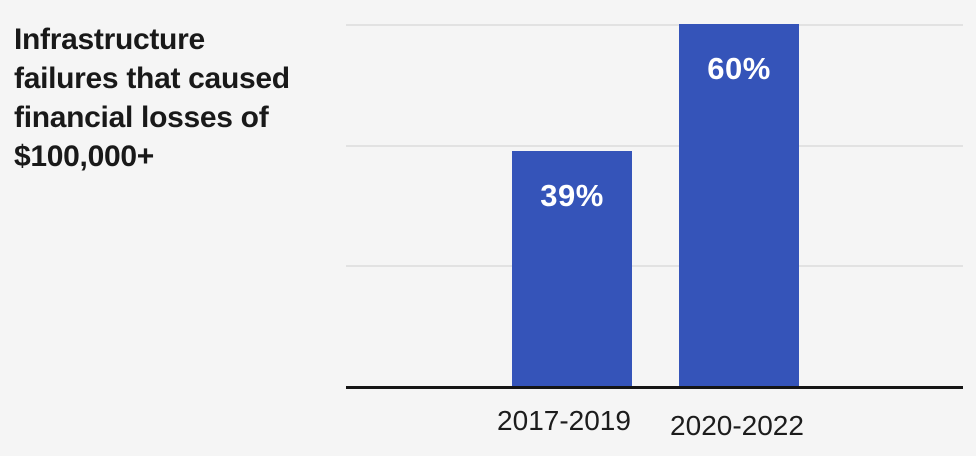  What do you see at coordinates (739, 68) in the screenshot?
I see `bar-value-label: 60%` at bounding box center [739, 68].